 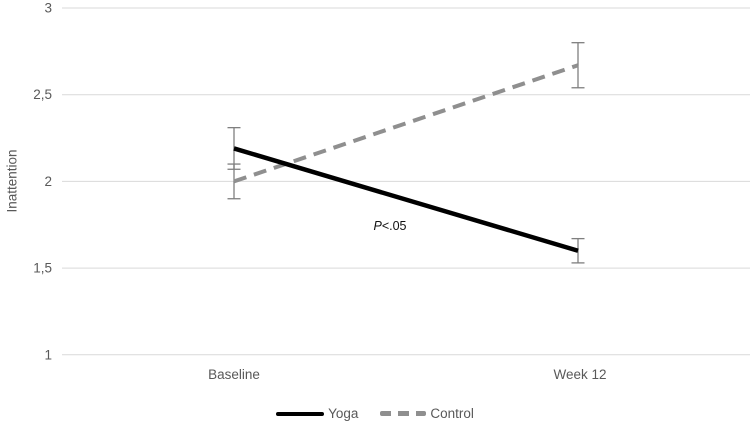 What do you see at coordinates (377, 226) in the screenshot?
I see `annotation-italic-p: P` at bounding box center [377, 226].